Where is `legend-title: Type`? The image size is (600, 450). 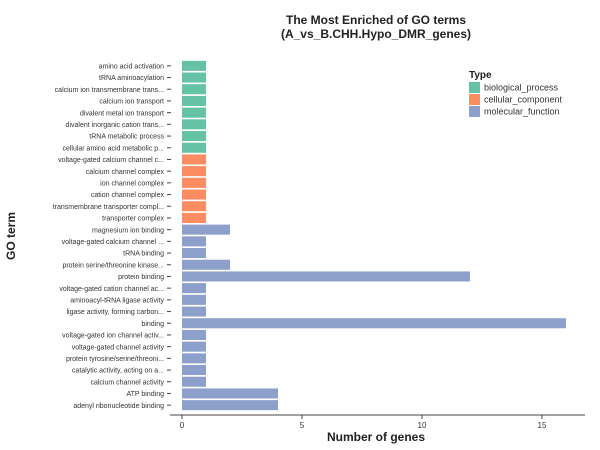
legend-title: Type is located at coordinates (480, 75).